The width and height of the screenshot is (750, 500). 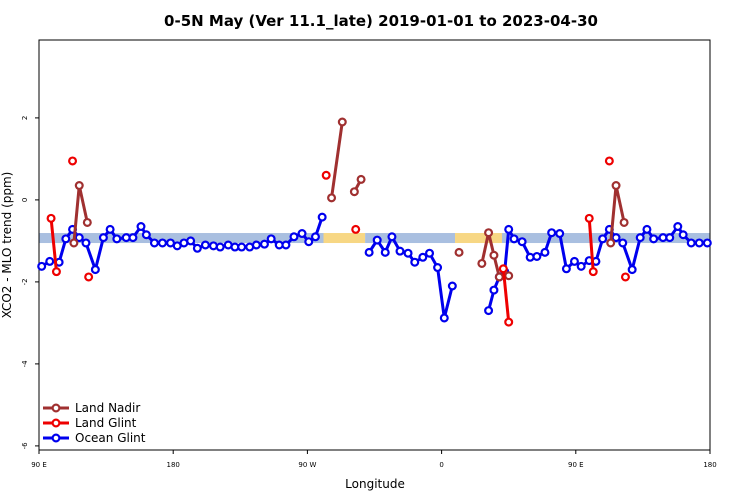 I want to click on legend-label-land-glint: Land Glint, so click(x=106, y=423).